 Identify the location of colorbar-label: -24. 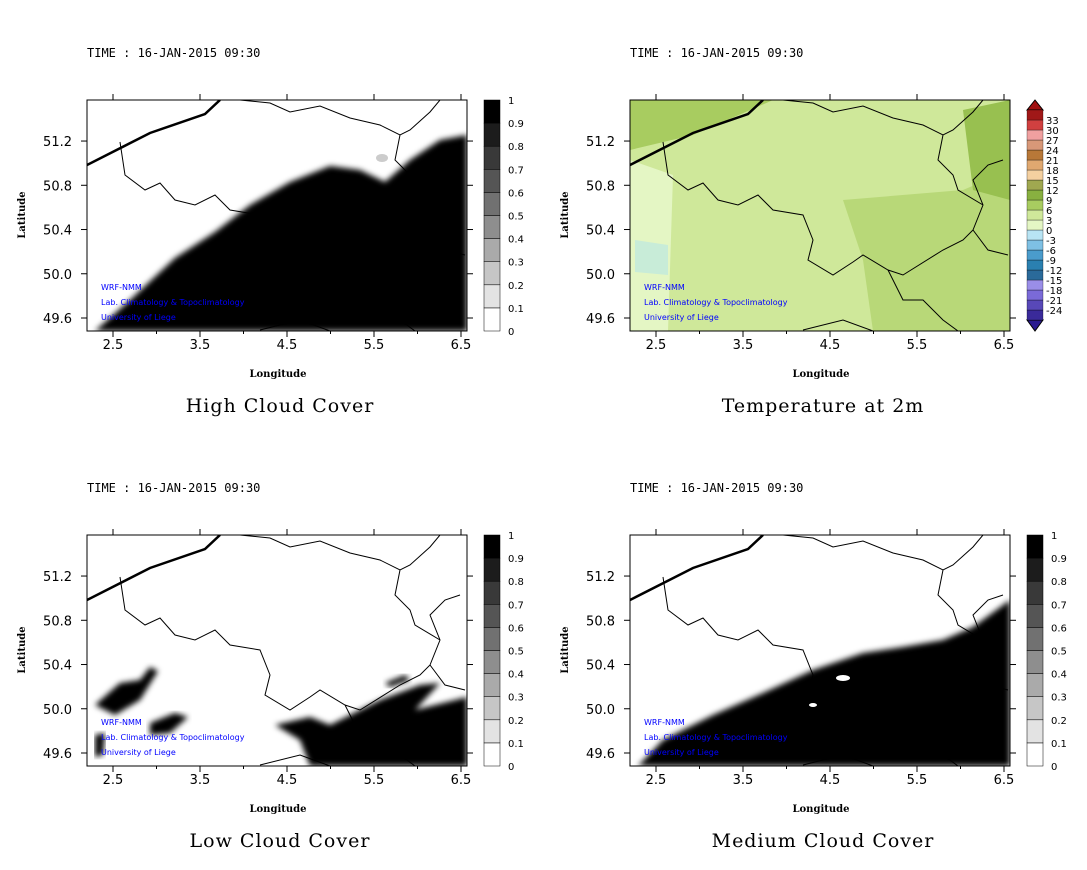
(1054, 311).